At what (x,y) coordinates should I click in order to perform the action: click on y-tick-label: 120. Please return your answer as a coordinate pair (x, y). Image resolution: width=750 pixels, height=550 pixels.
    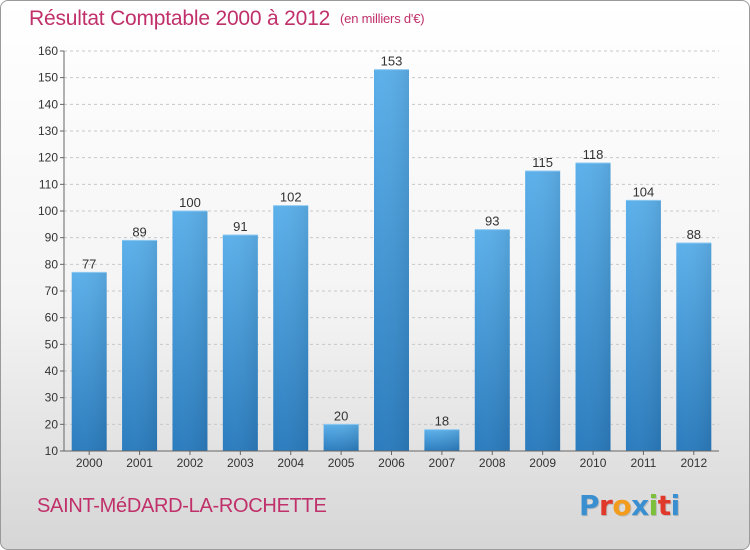
    Looking at the image, I should click on (48, 158).